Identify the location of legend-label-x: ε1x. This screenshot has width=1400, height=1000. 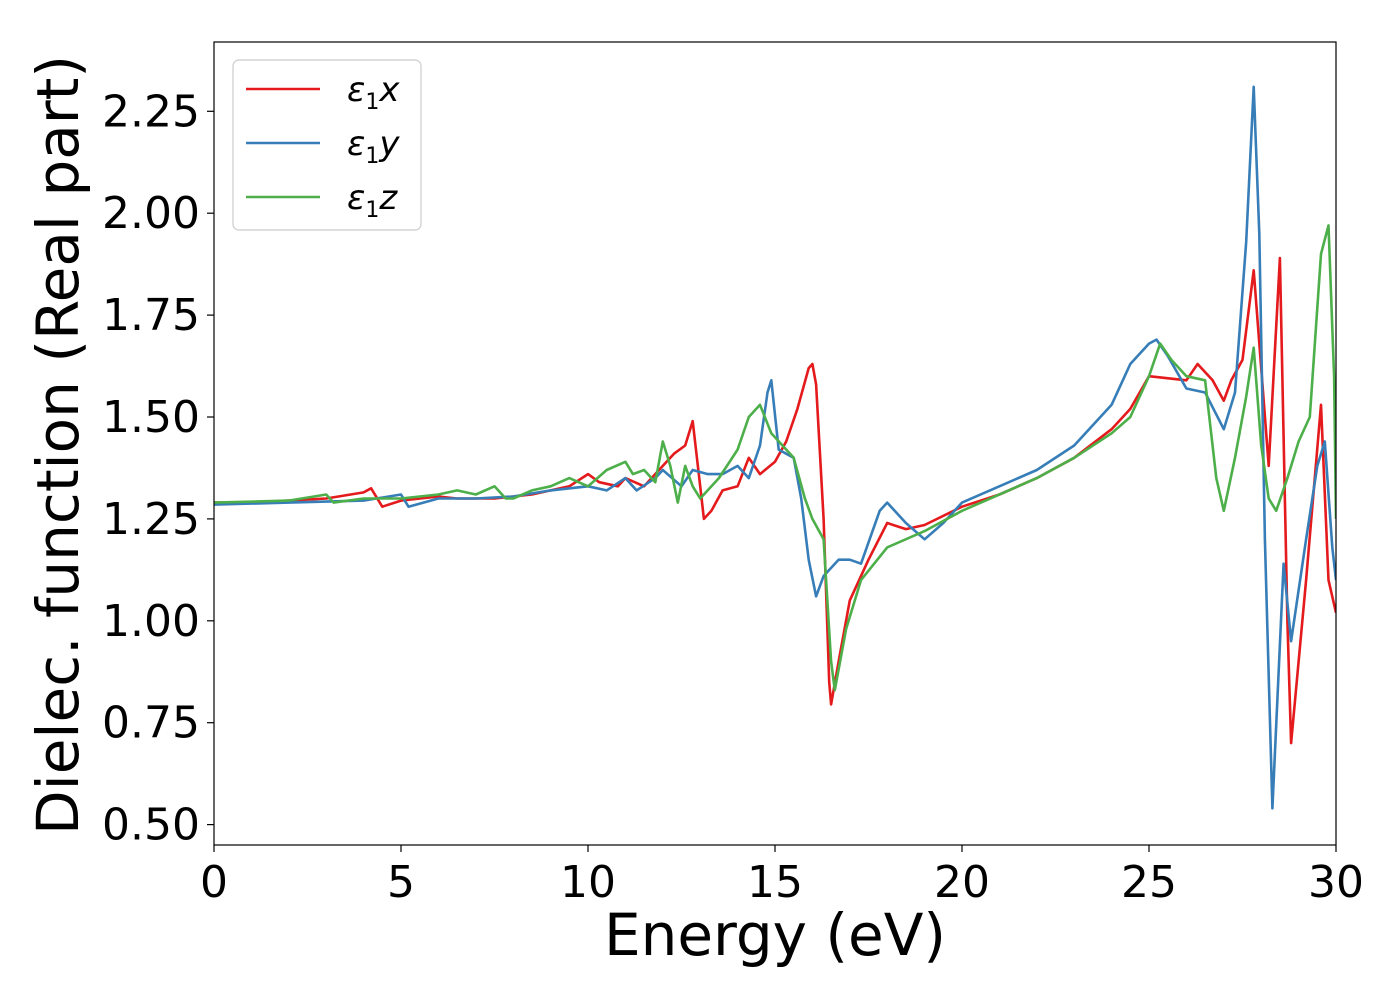
(373, 92).